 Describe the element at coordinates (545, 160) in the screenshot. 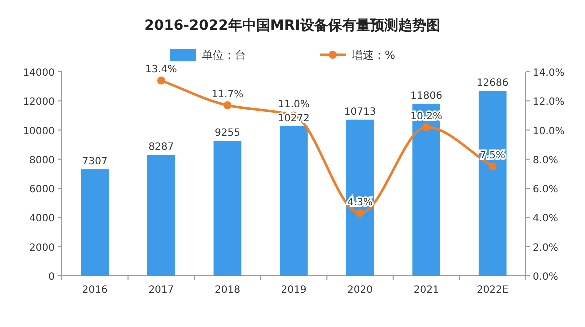

I see `y2-tick-label: 8.0%` at that location.